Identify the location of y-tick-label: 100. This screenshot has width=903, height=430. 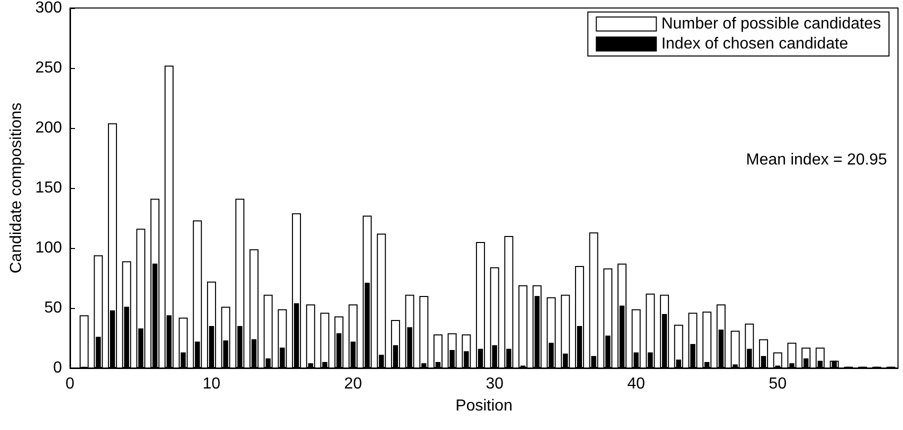
(48, 248).